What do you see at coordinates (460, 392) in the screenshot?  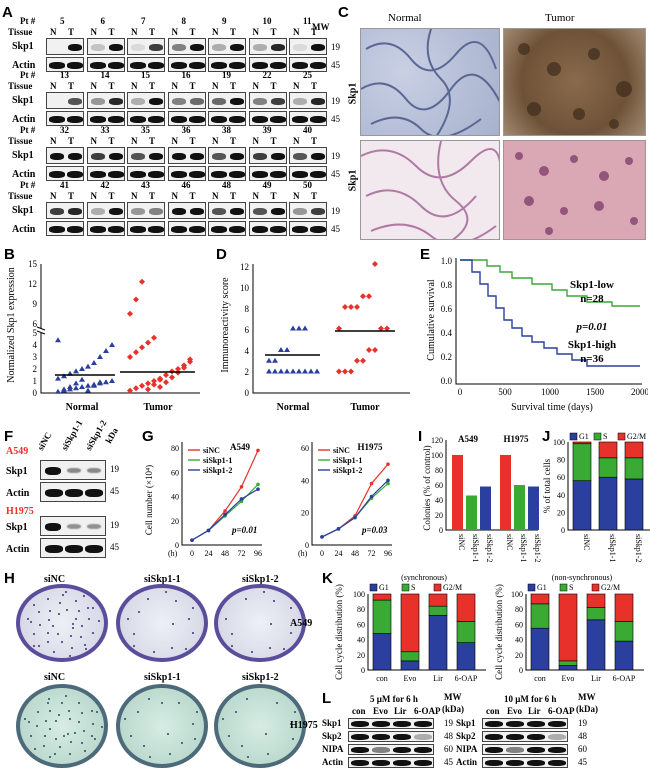 I see `e-xtick: 0` at bounding box center [460, 392].